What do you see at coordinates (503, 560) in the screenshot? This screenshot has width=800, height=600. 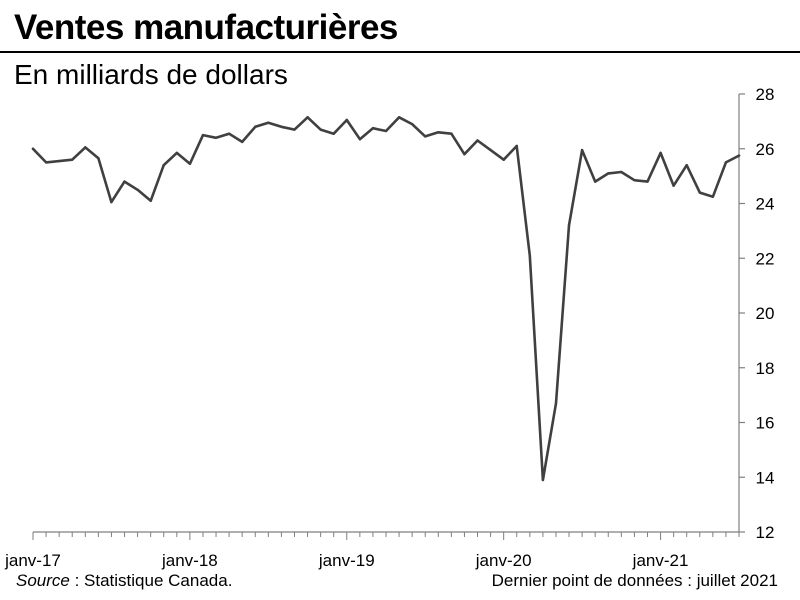 I see `x-tick-label-janv-20: janv-20` at bounding box center [503, 560].